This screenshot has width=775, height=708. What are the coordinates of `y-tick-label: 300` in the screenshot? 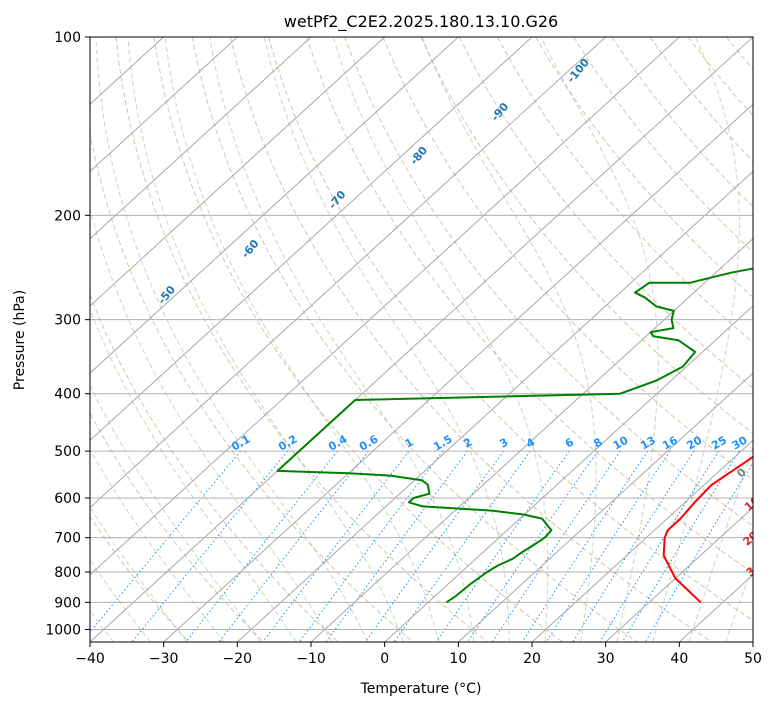 It's located at (67, 321).